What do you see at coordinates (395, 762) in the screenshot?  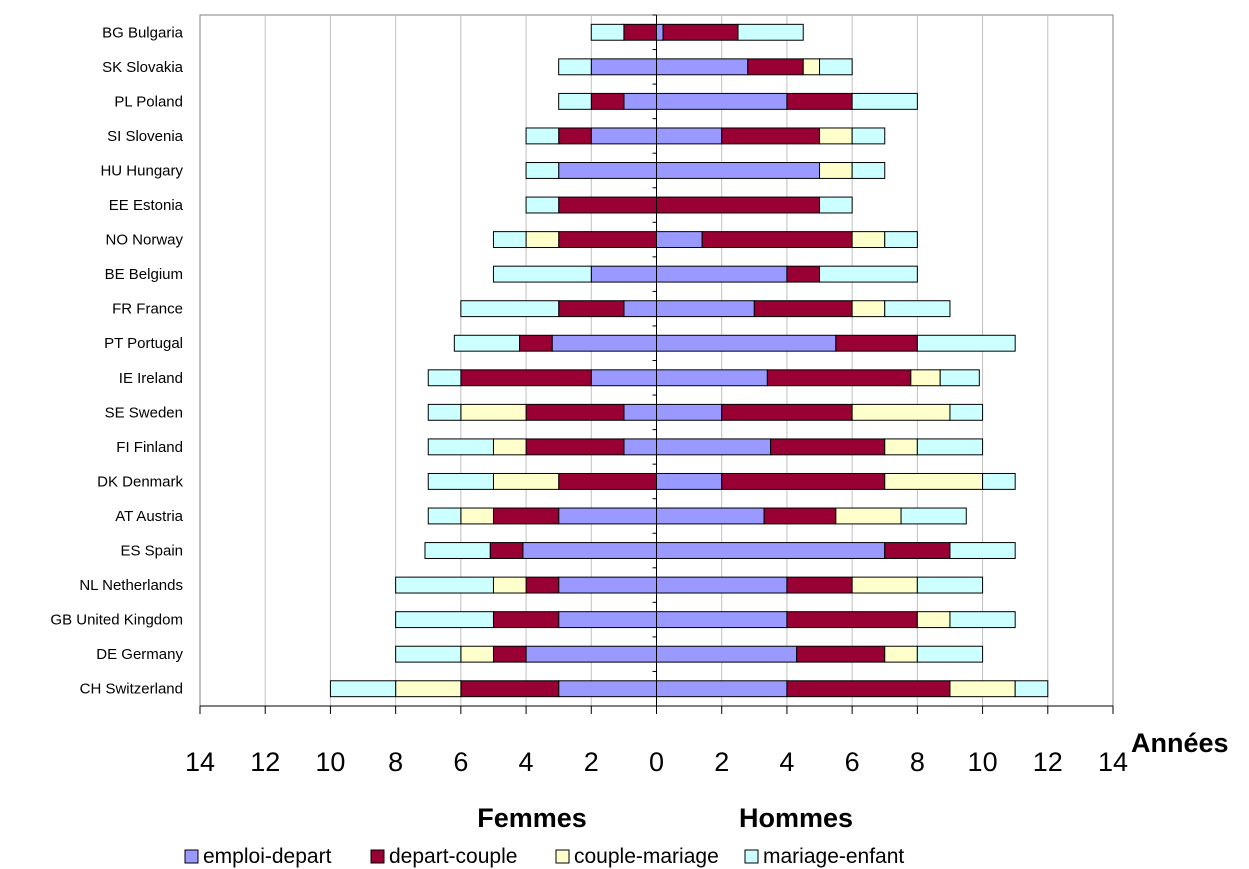 I see `x-tick-label: 8` at bounding box center [395, 762].